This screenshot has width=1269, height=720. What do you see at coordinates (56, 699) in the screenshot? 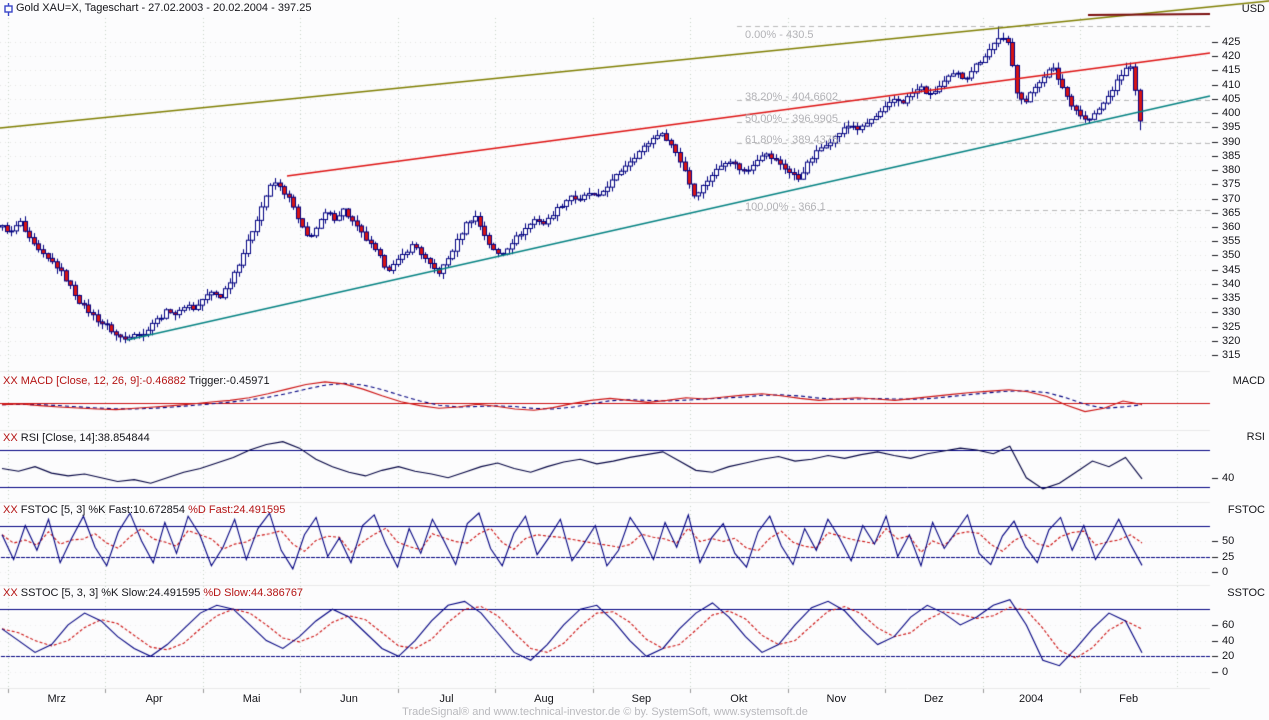
I see `month-label: Mrz` at bounding box center [56, 699].